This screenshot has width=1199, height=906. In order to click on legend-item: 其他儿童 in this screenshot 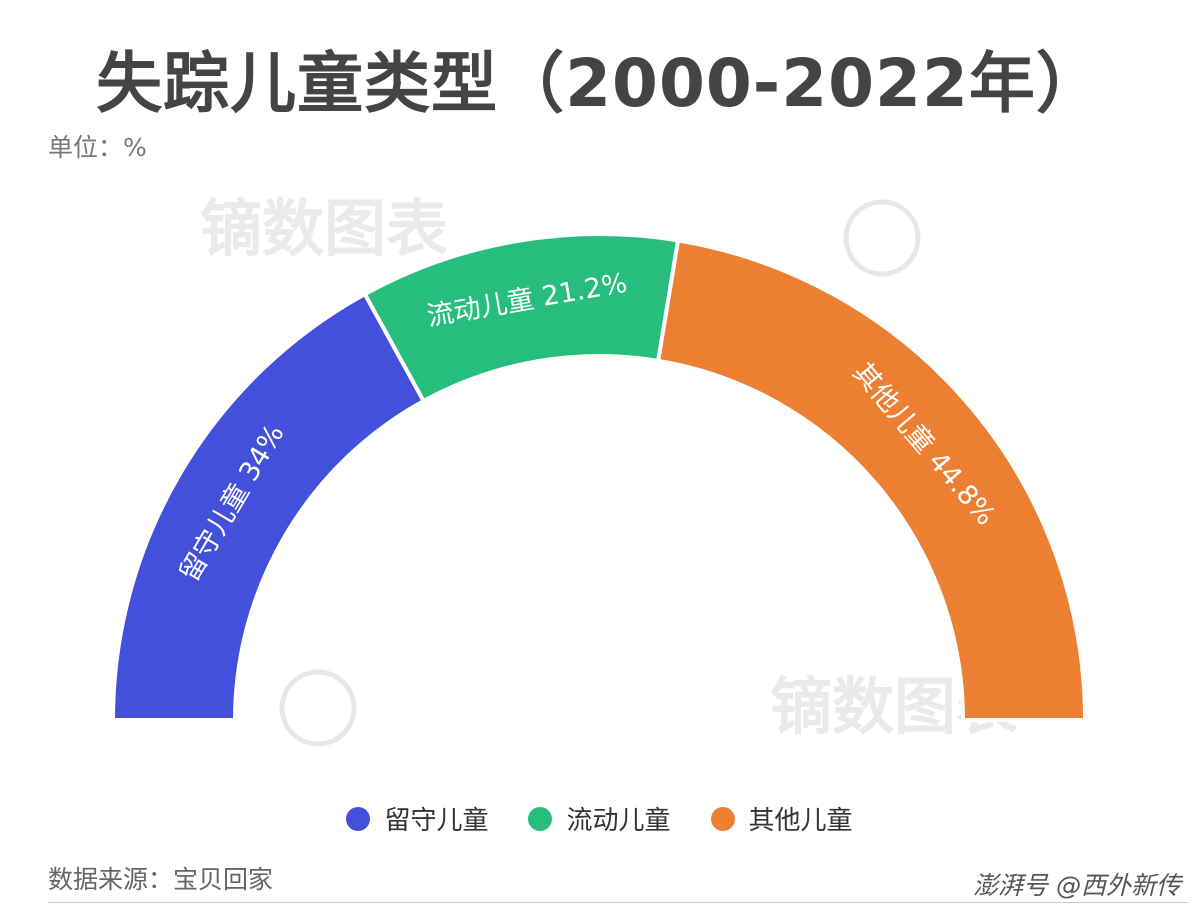, I will do `click(781, 818)`.